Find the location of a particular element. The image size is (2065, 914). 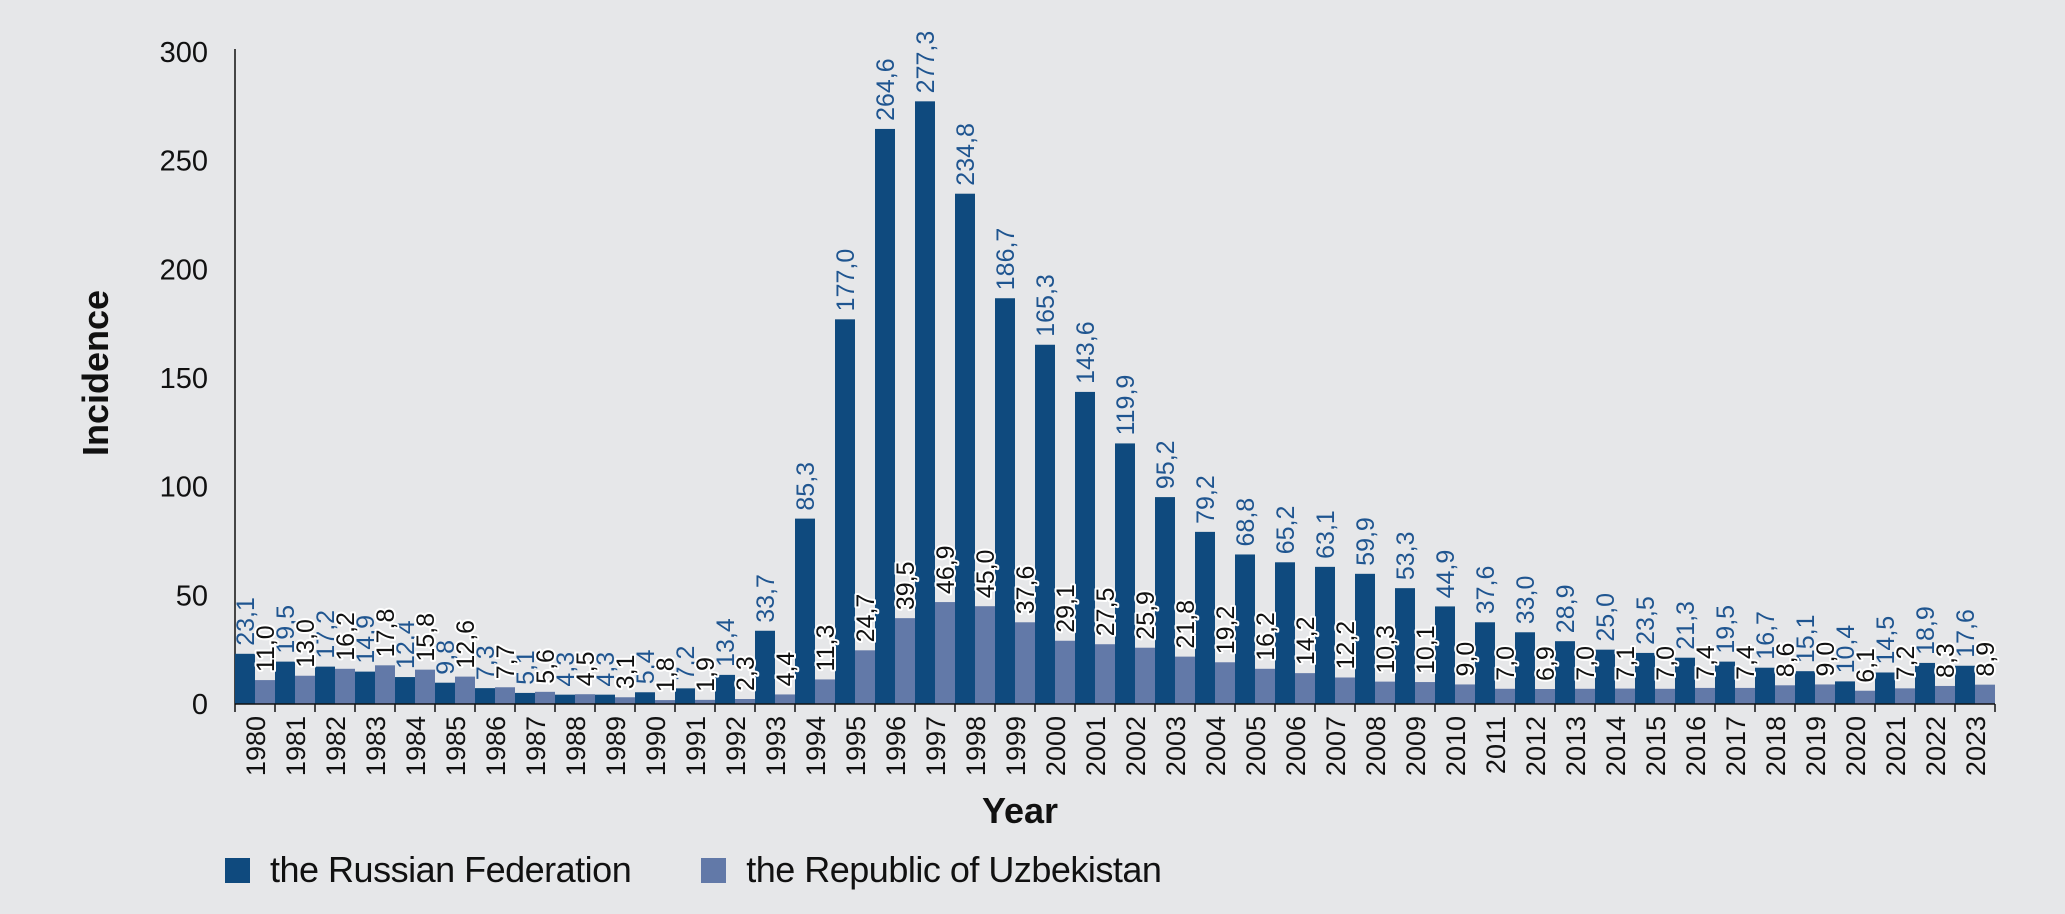

data-label-russia: 59,9 is located at coordinates (1366, 541).